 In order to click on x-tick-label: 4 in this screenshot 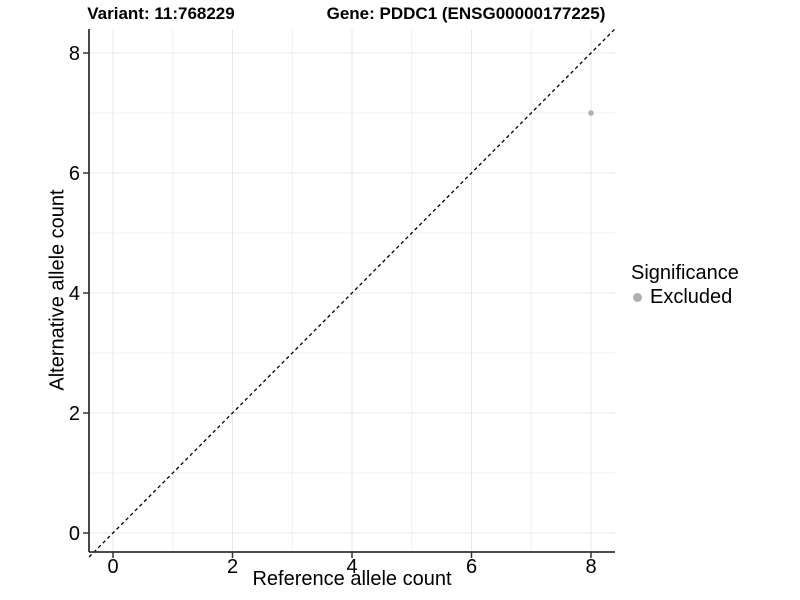, I will do `click(351, 567)`.